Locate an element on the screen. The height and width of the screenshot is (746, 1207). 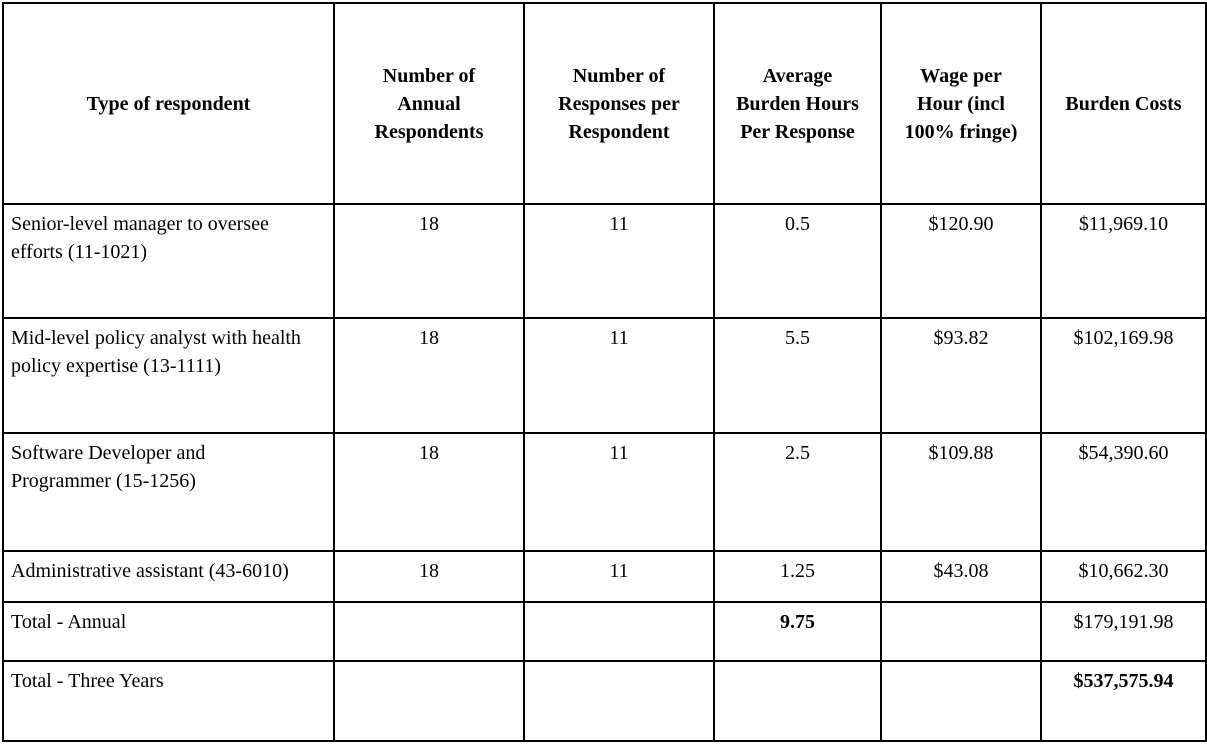
cell-burden-costs: $11,969.10 is located at coordinates (1123, 261).